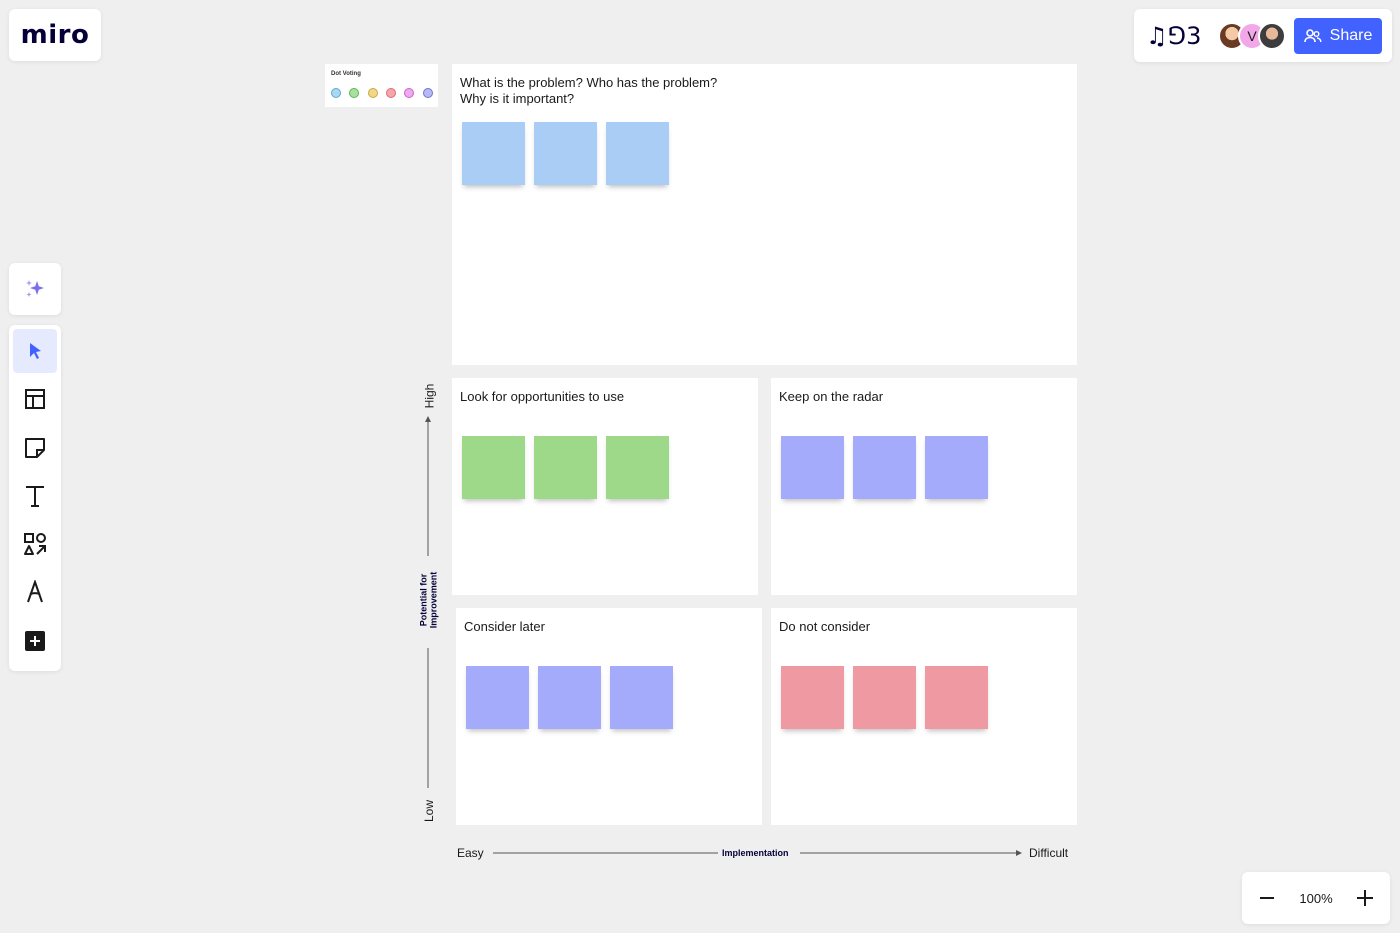 This screenshot has width=1400, height=933. I want to click on share-button: Share, so click(1338, 35).